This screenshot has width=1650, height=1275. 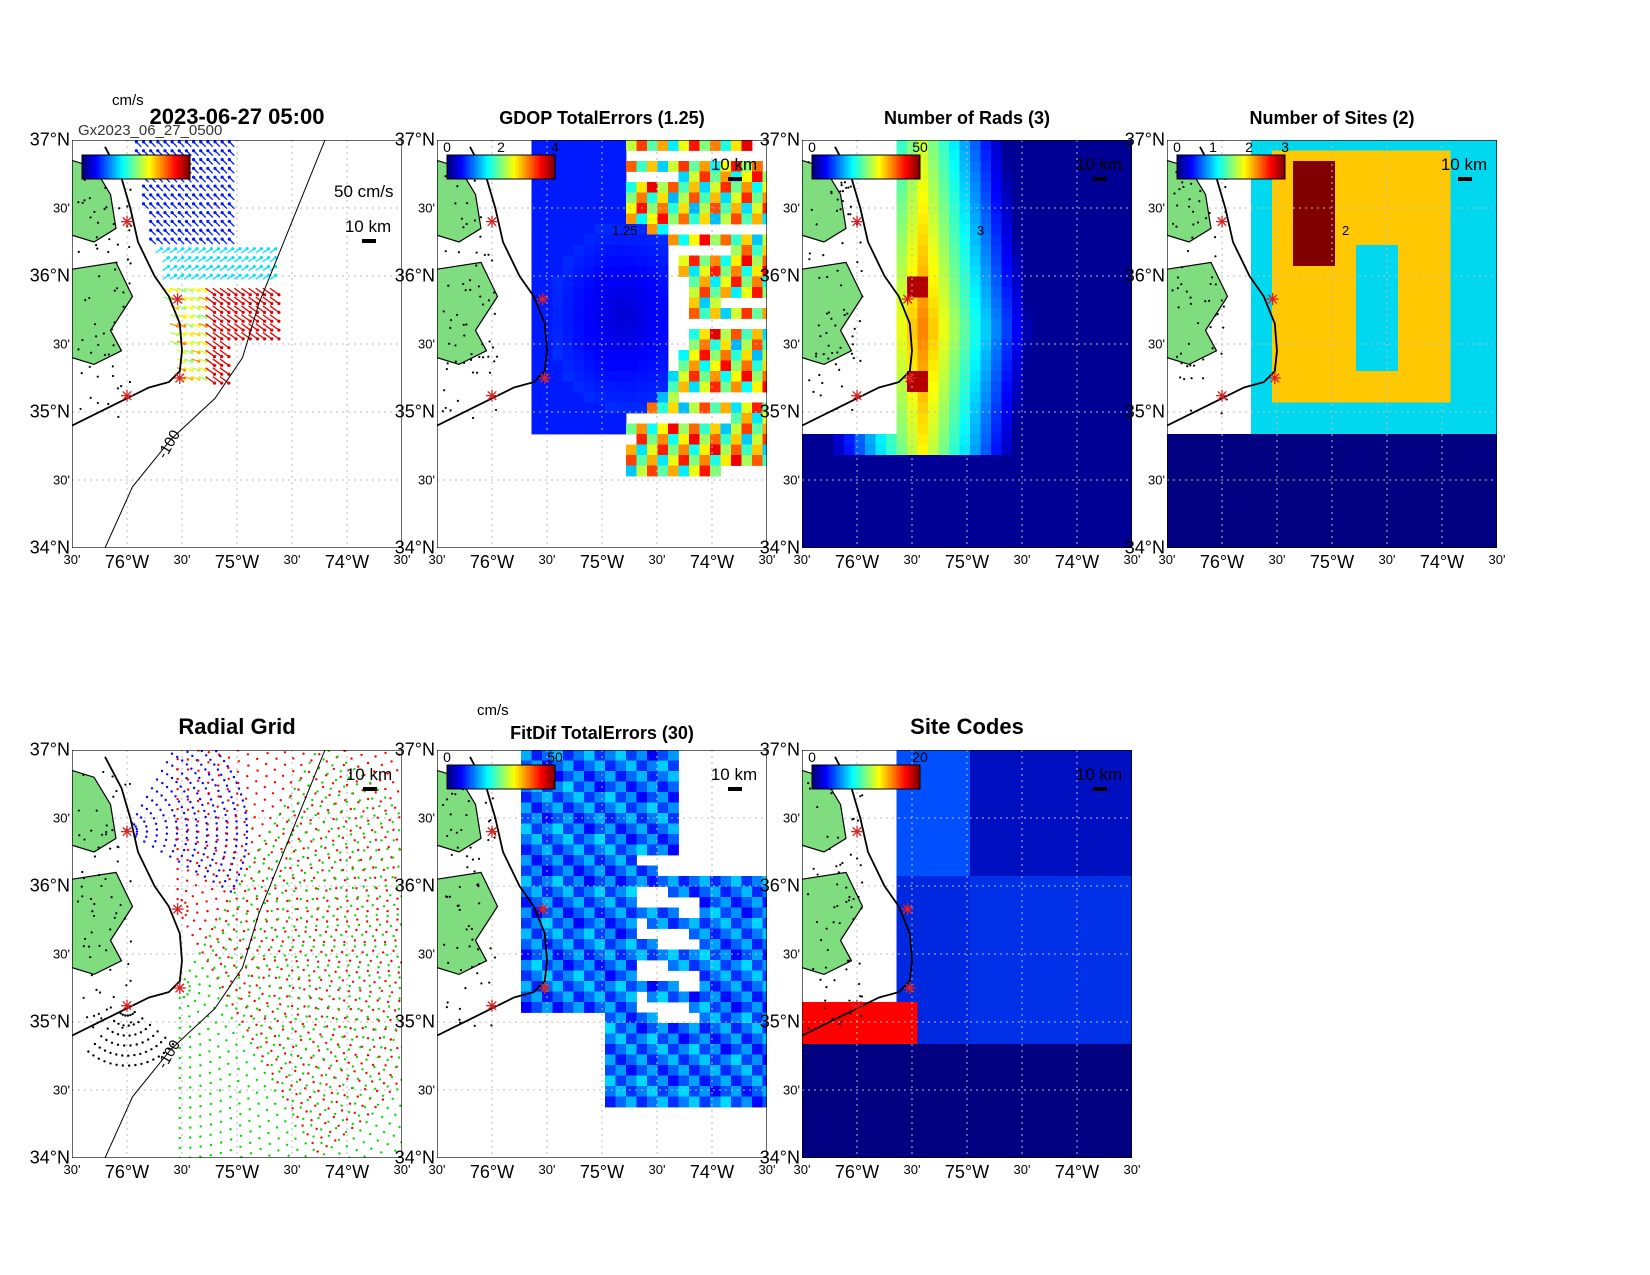 I want to click on radial-grid-site-marker, so click(x=179, y=988).